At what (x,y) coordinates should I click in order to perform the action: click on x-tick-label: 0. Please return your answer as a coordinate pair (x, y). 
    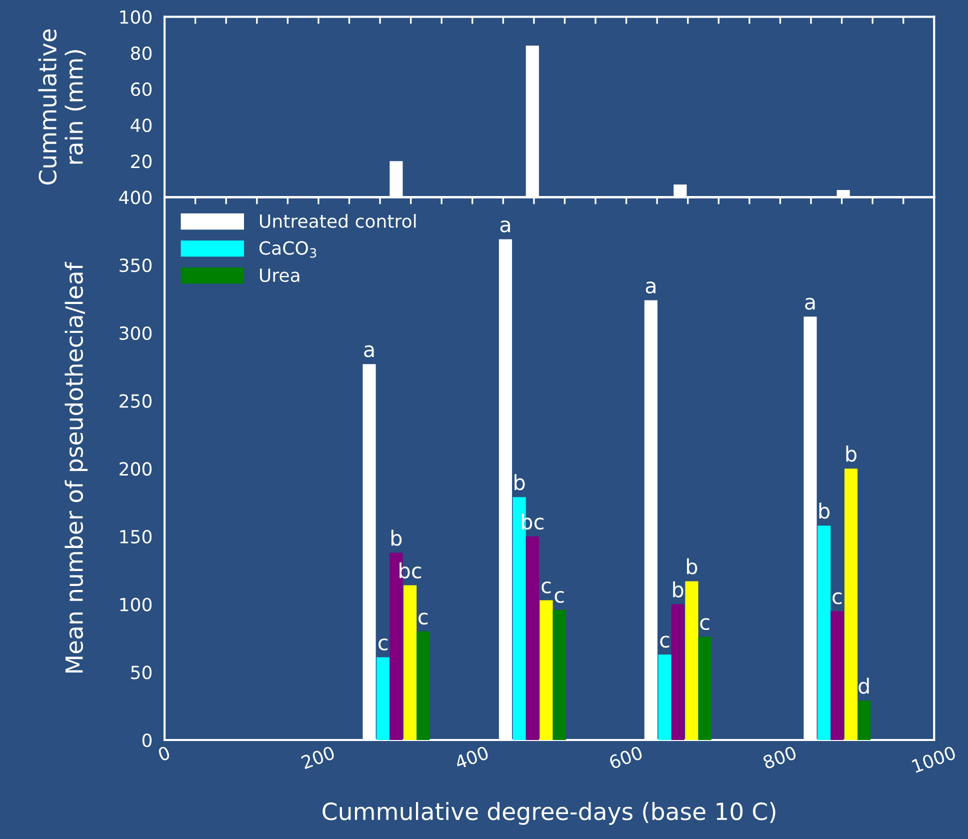
    Looking at the image, I should click on (164, 754).